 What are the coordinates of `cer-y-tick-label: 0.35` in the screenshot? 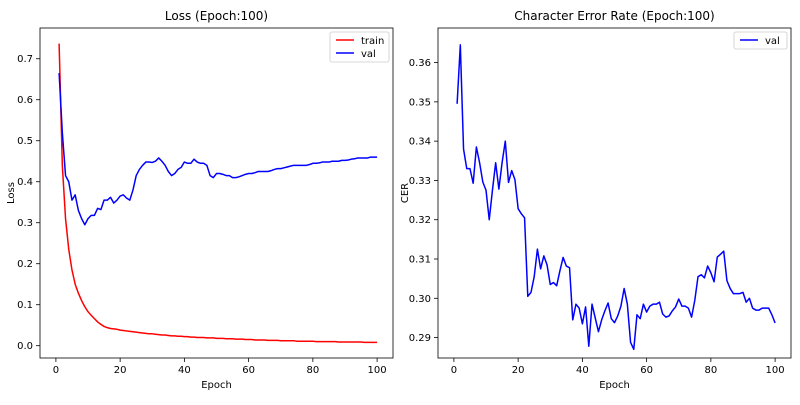 It's located at (420, 102).